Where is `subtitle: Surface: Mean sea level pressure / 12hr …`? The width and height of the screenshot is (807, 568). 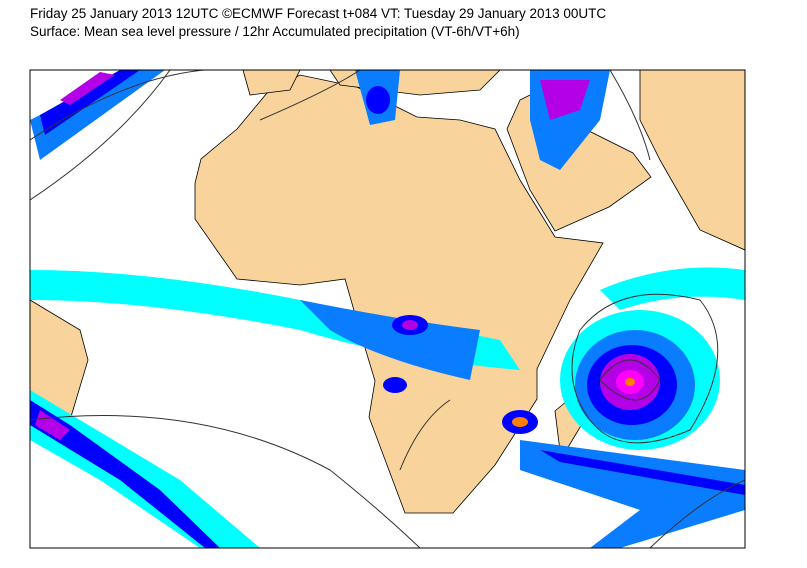
subtitle: Surface: Mean sea level pressure / 12hr … is located at coordinates (275, 31).